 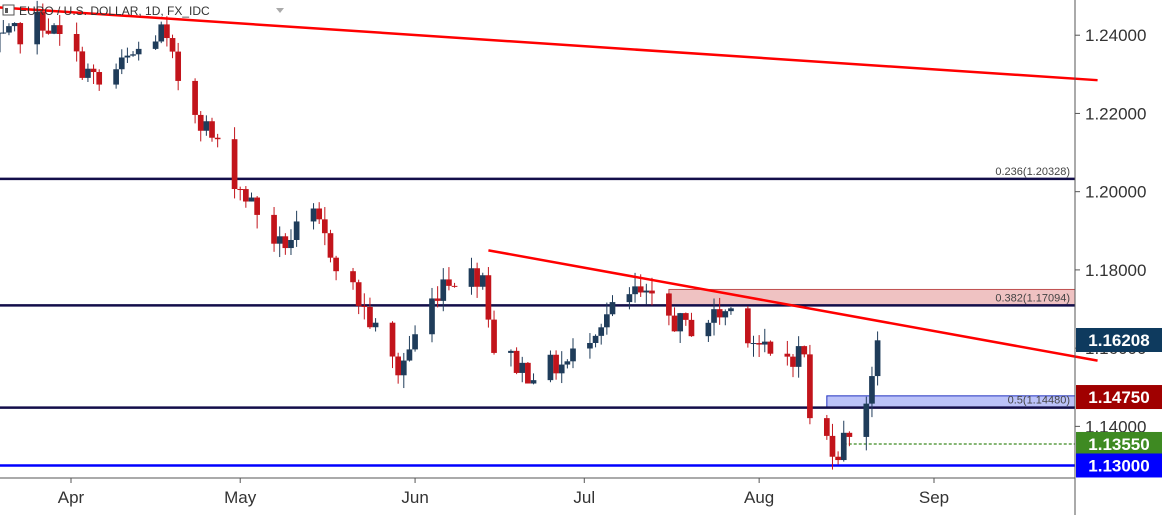 What do you see at coordinates (759, 497) in the screenshot?
I see `time-axis-label: Aug` at bounding box center [759, 497].